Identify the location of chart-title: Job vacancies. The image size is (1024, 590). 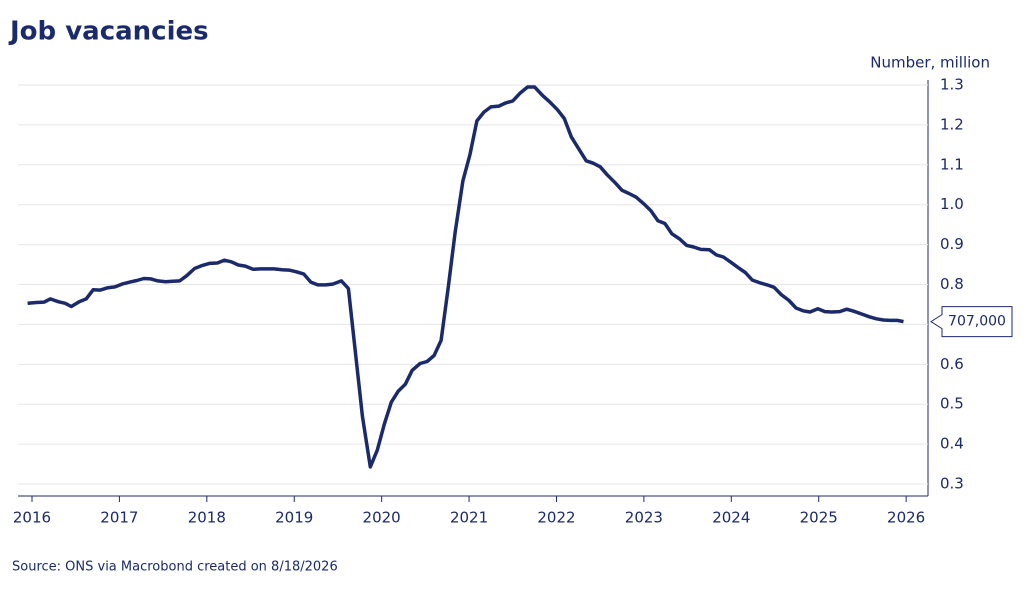
(108, 32).